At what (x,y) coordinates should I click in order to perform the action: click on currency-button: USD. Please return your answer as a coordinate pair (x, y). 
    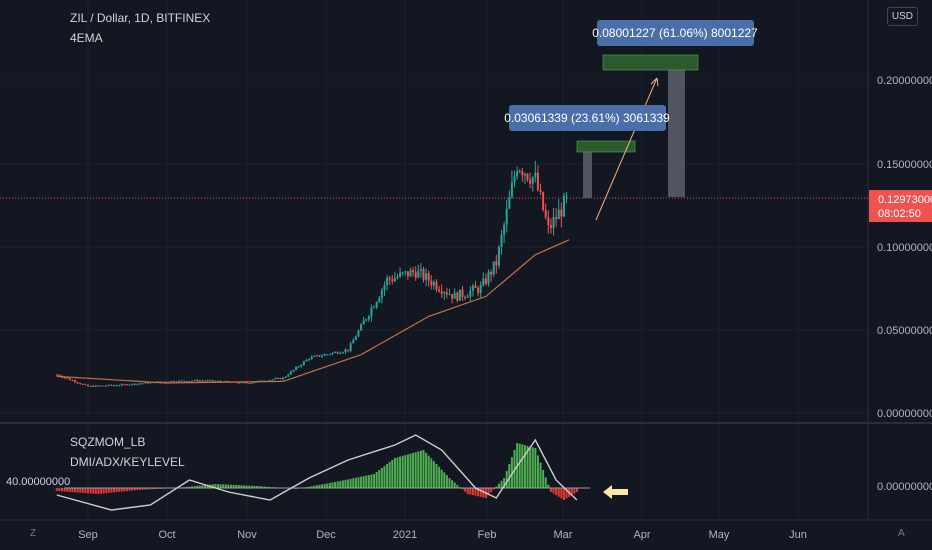
    Looking at the image, I should click on (902, 16).